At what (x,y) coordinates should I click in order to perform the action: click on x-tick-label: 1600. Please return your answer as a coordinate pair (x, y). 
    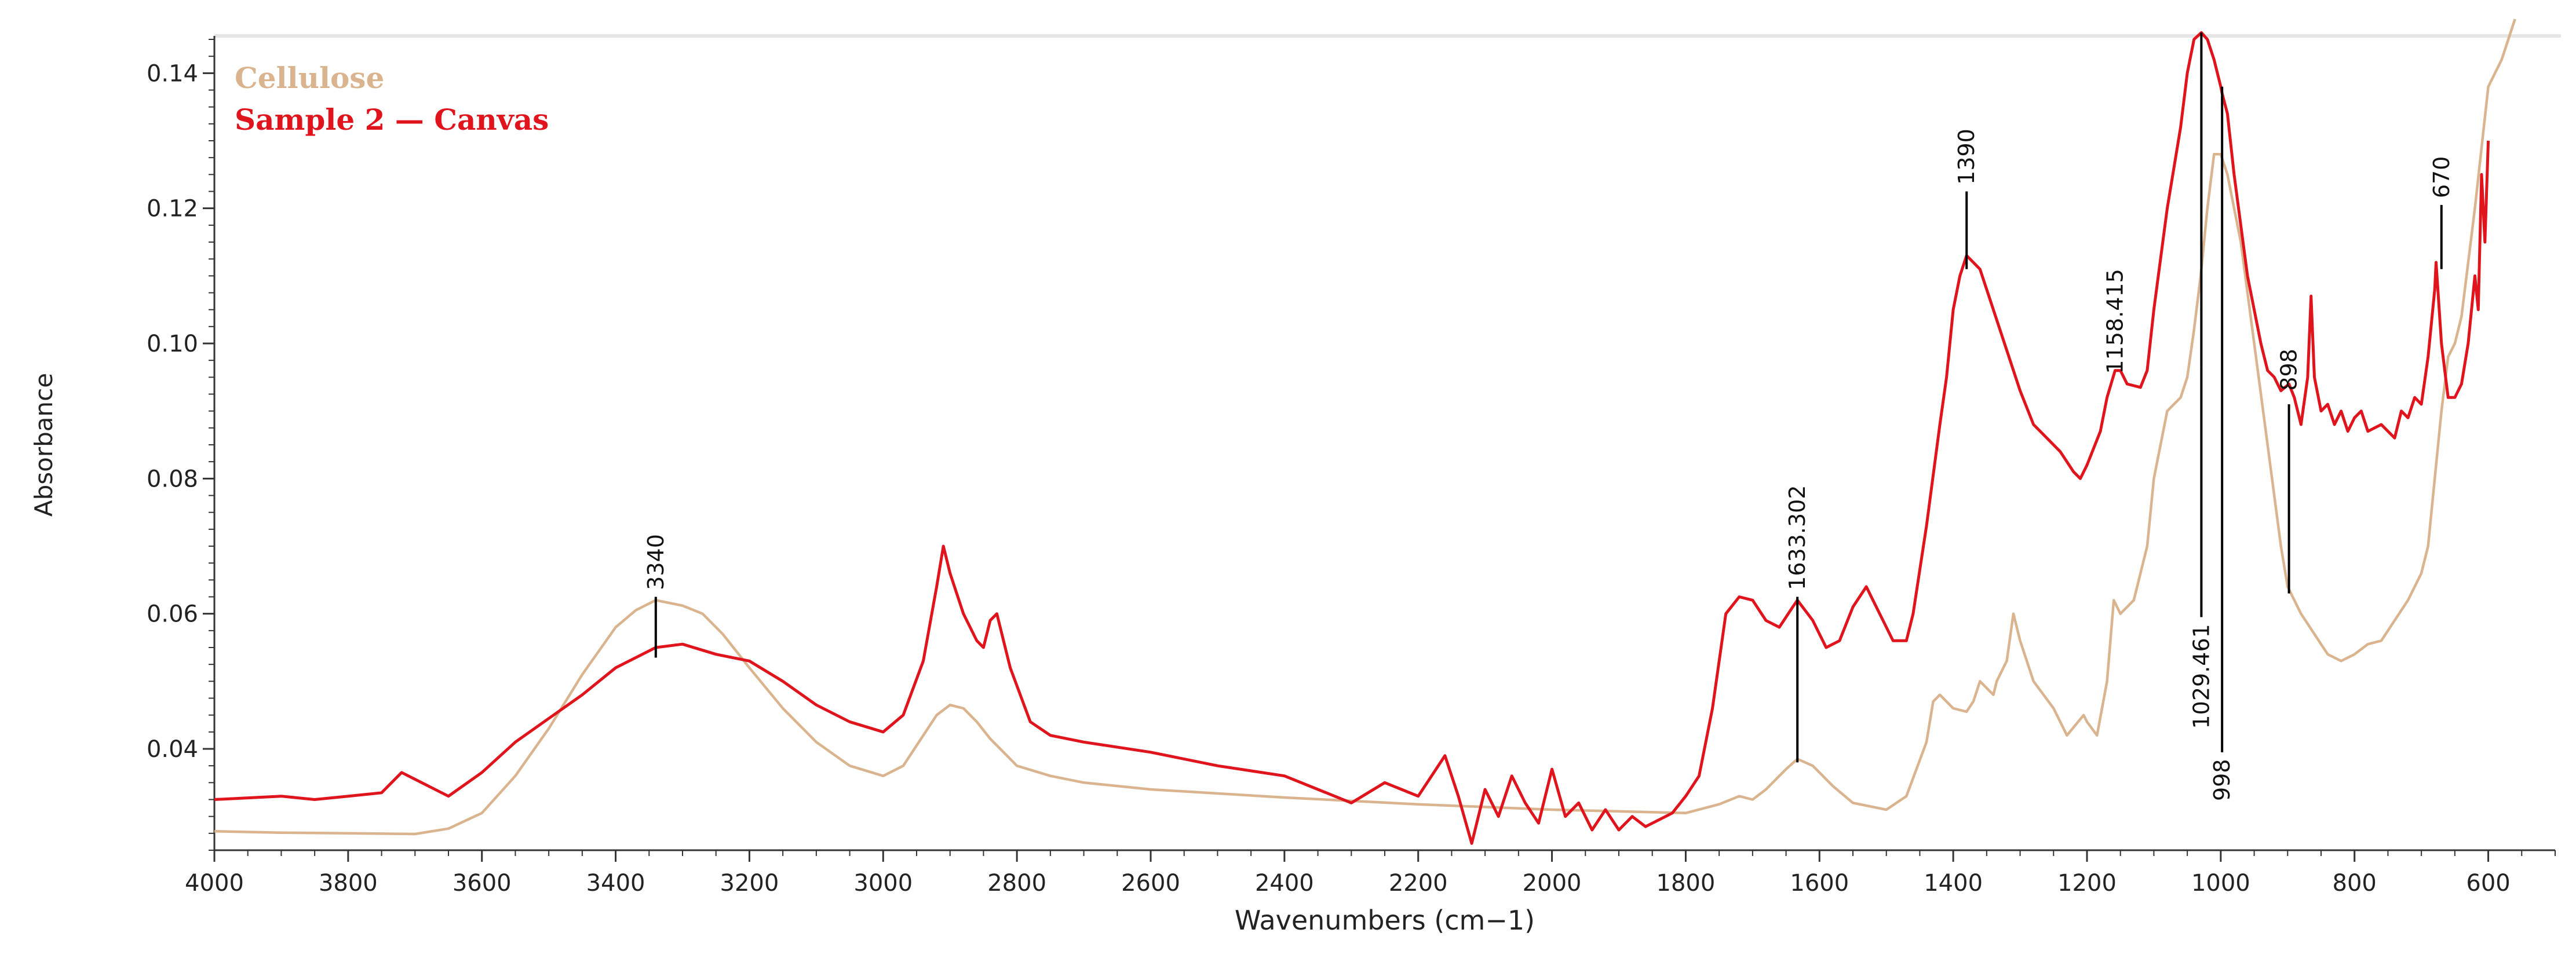
    Looking at the image, I should click on (1819, 883).